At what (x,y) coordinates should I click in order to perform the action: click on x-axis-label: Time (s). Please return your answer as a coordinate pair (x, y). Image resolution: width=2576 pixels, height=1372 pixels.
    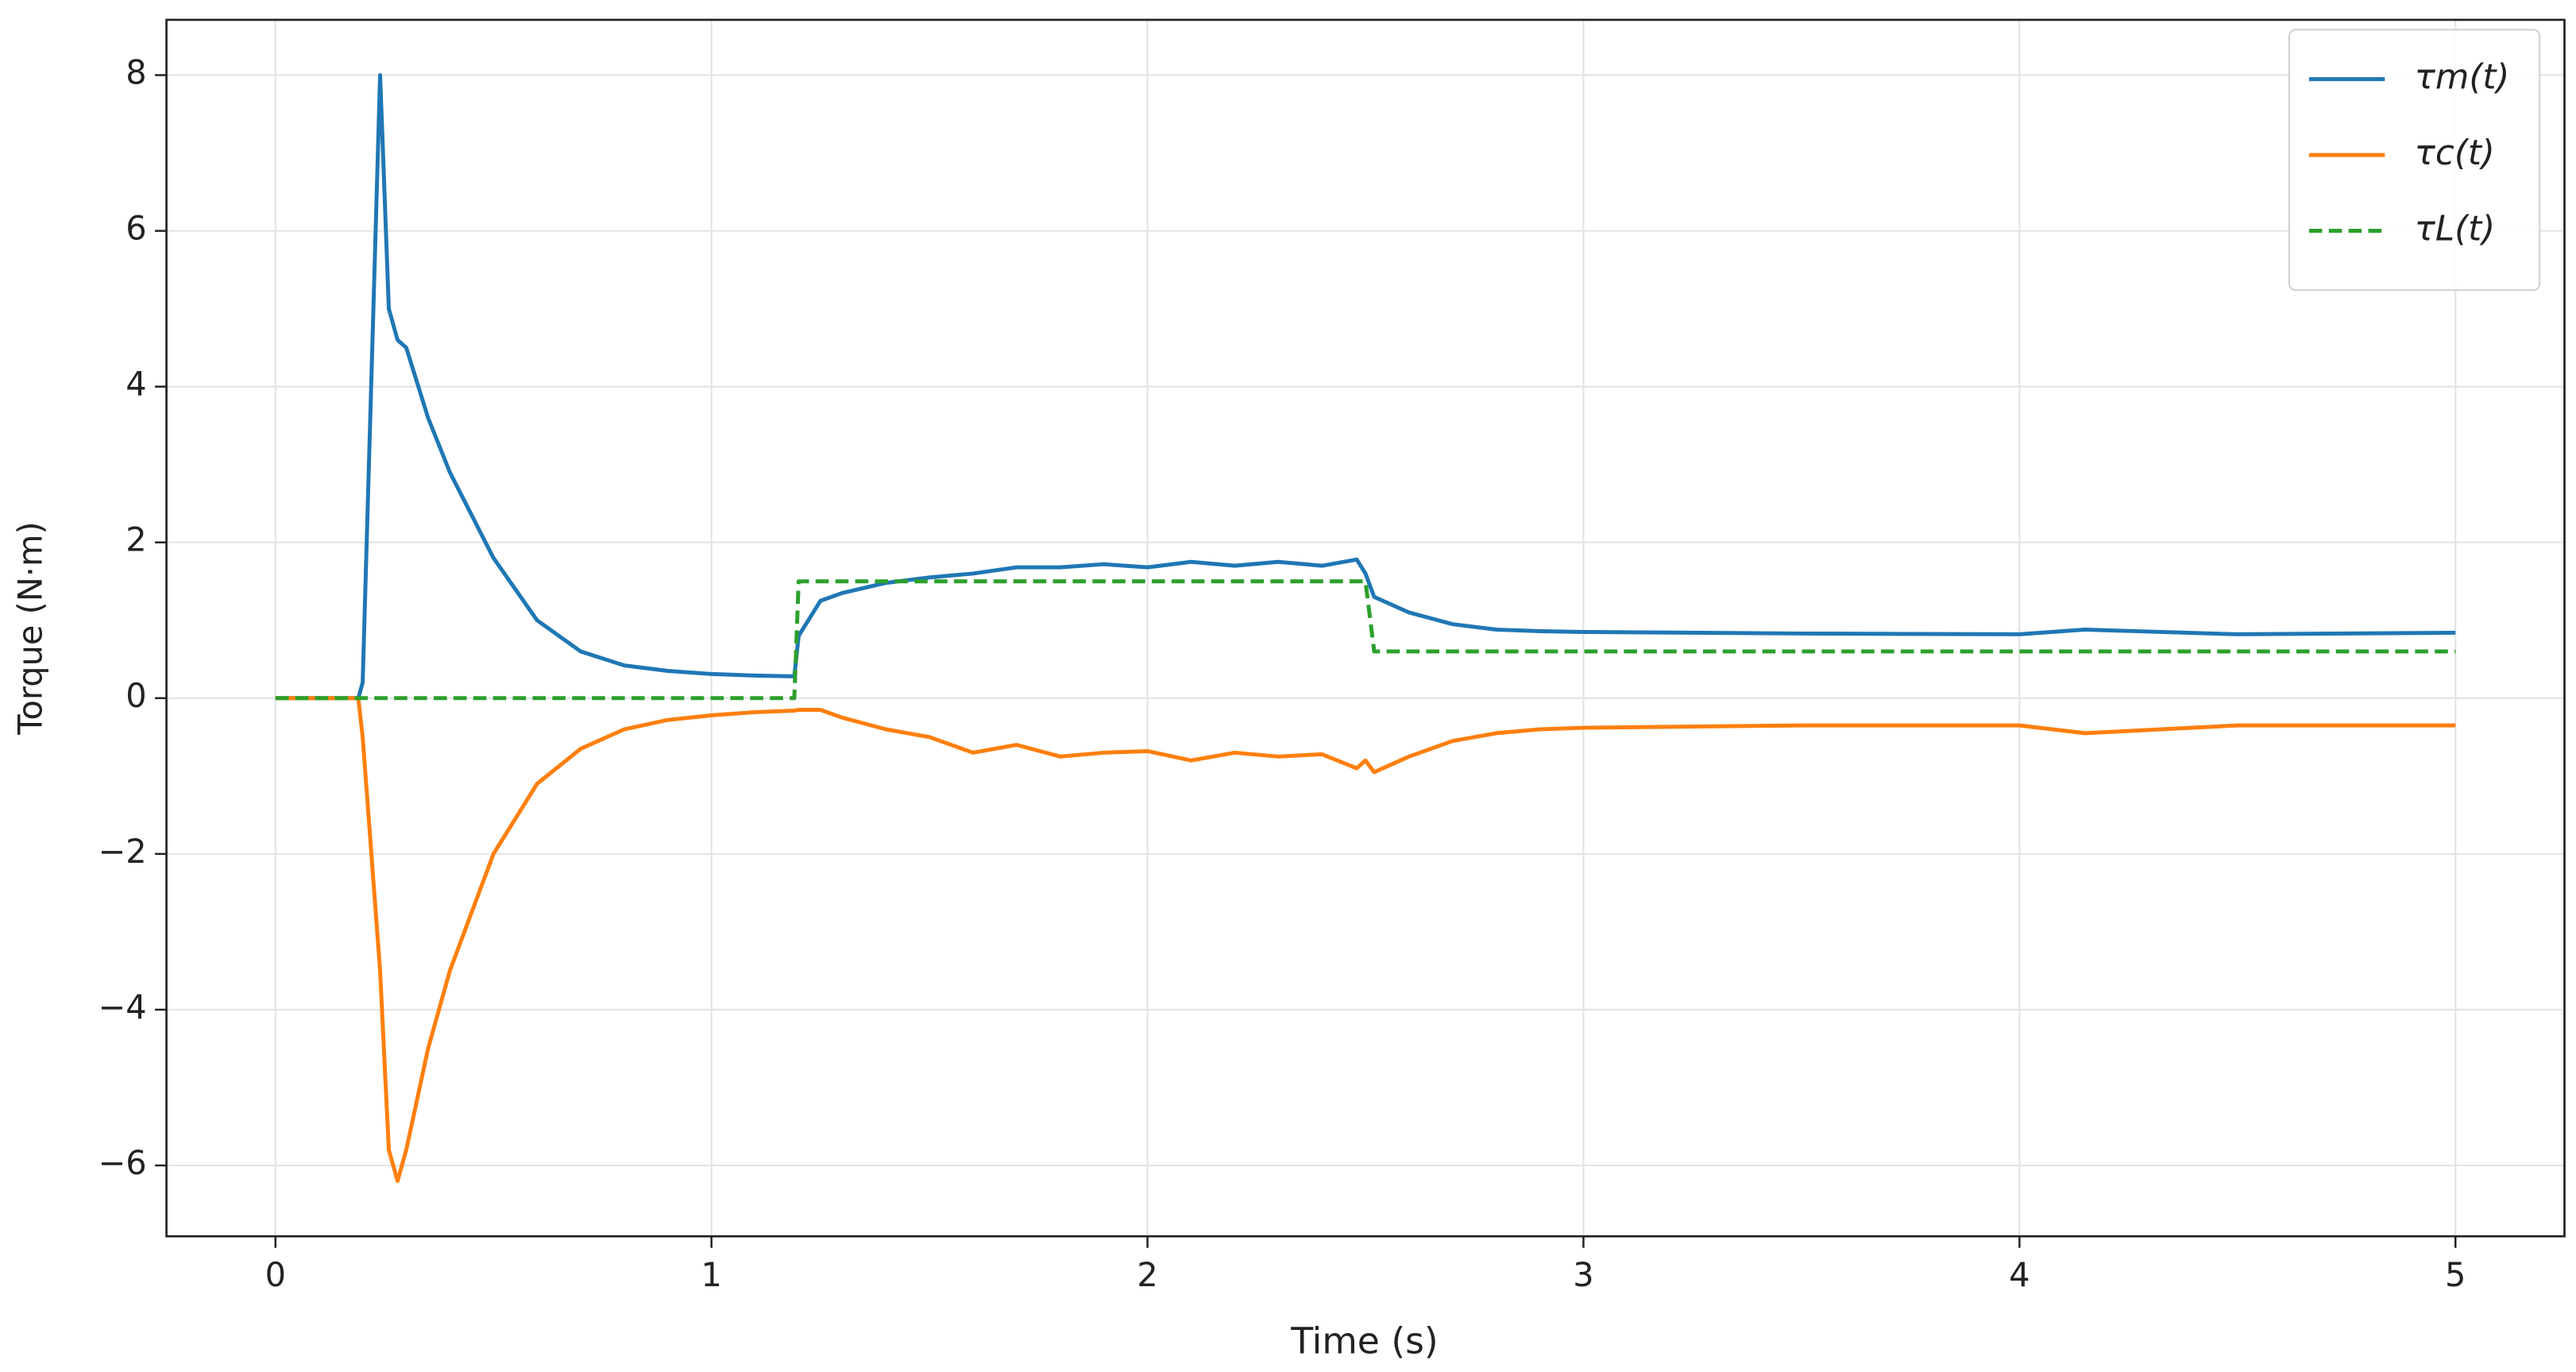
    Looking at the image, I should click on (1365, 1341).